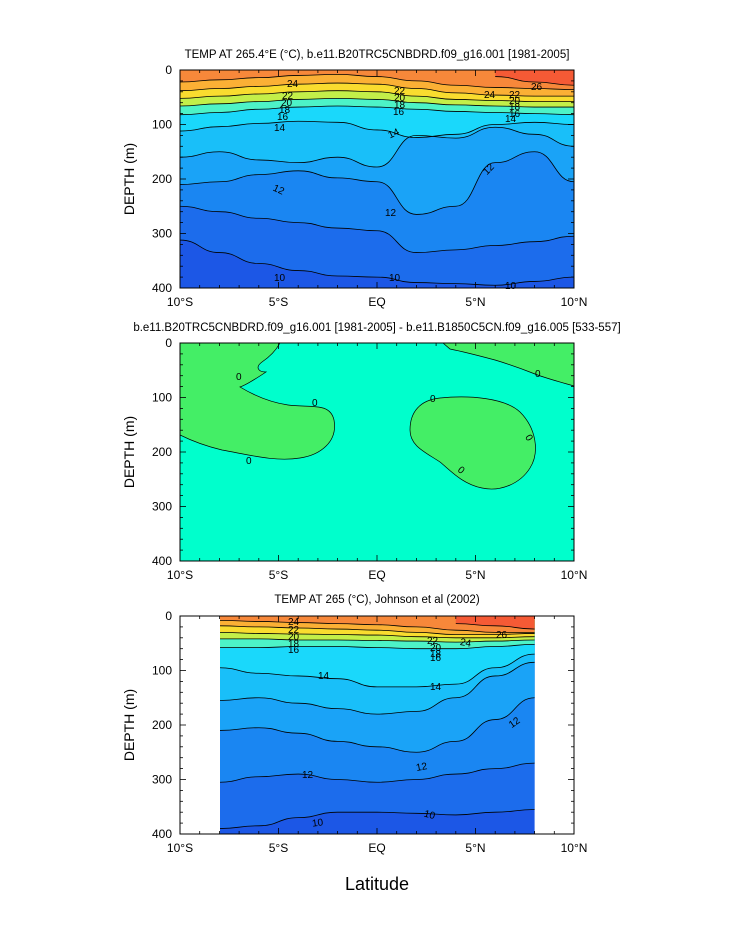 This screenshot has height=945, width=733. What do you see at coordinates (537, 87) in the screenshot?
I see `contour-label: 26` at bounding box center [537, 87].